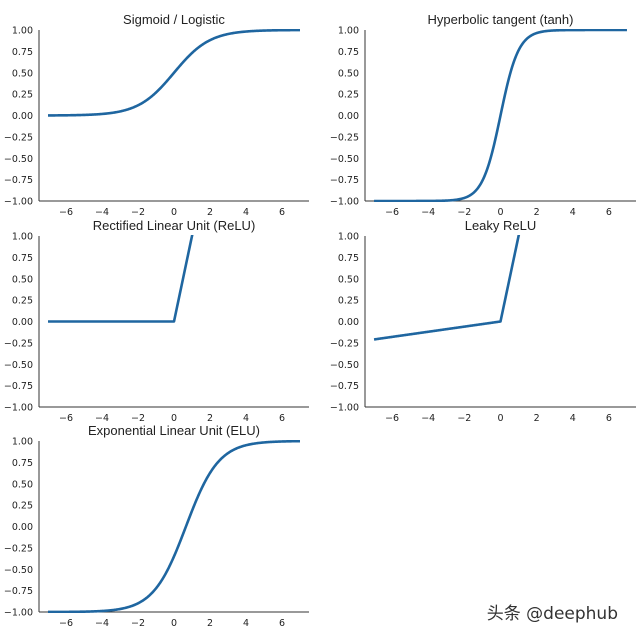 Image resolution: width=640 pixels, height=638 pixels. Describe the element at coordinates (120, 279) in the screenshot. I see `series-line-relu` at that location.